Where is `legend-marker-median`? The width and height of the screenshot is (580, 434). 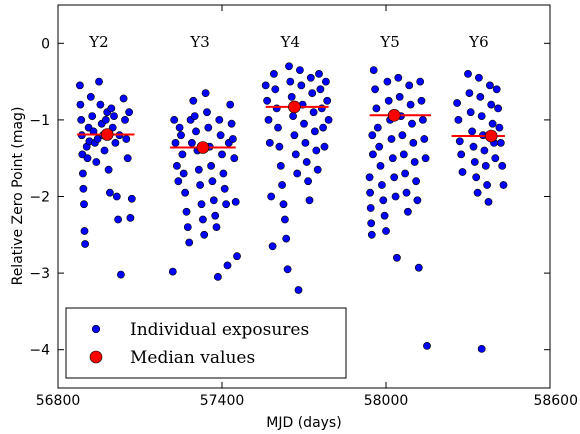
legend-marker-median is located at coordinates (96, 357).